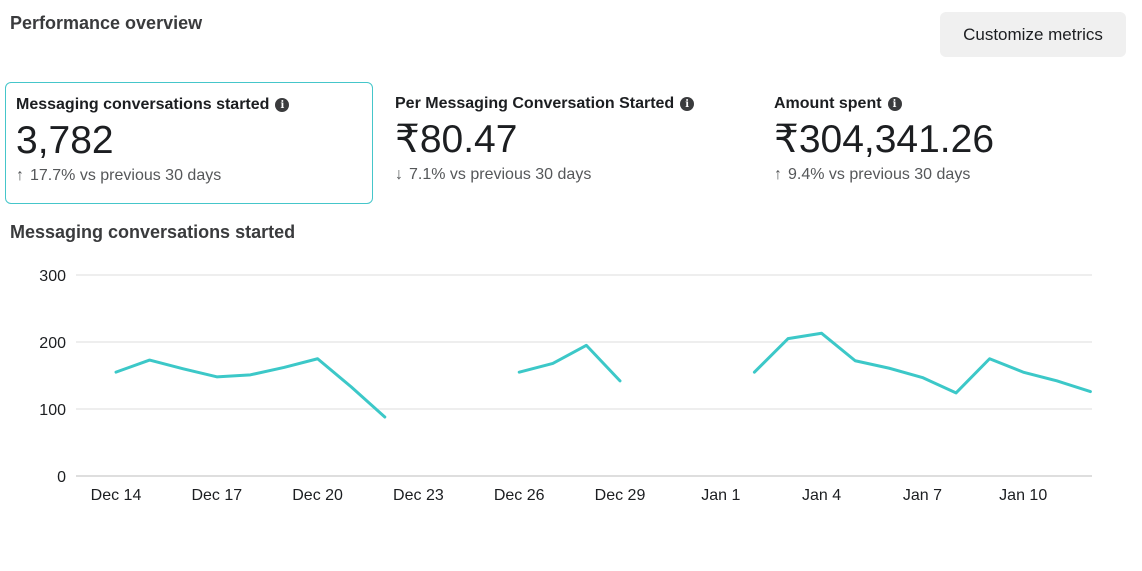 This screenshot has width=1142, height=571. What do you see at coordinates (143, 104) in the screenshot?
I see `metric-title-text: Messaging conversations started` at bounding box center [143, 104].